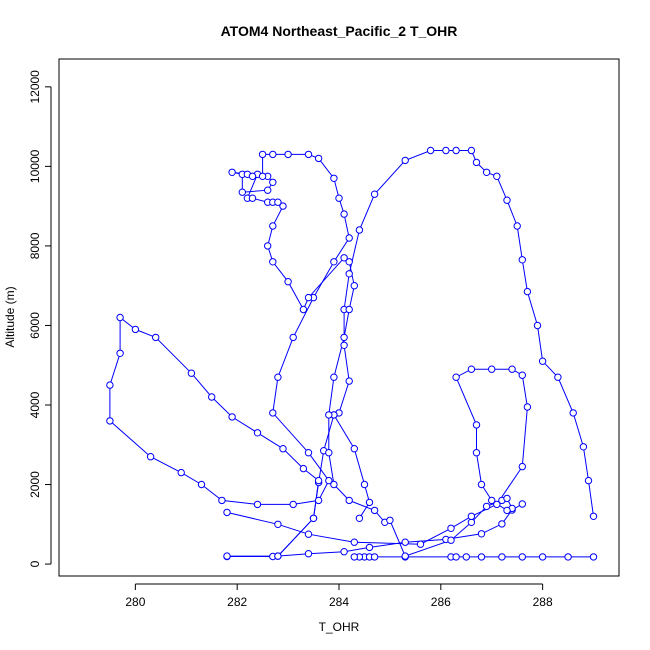  Describe the element at coordinates (339, 627) in the screenshot. I see `x-axis-label: T_OHR` at that location.